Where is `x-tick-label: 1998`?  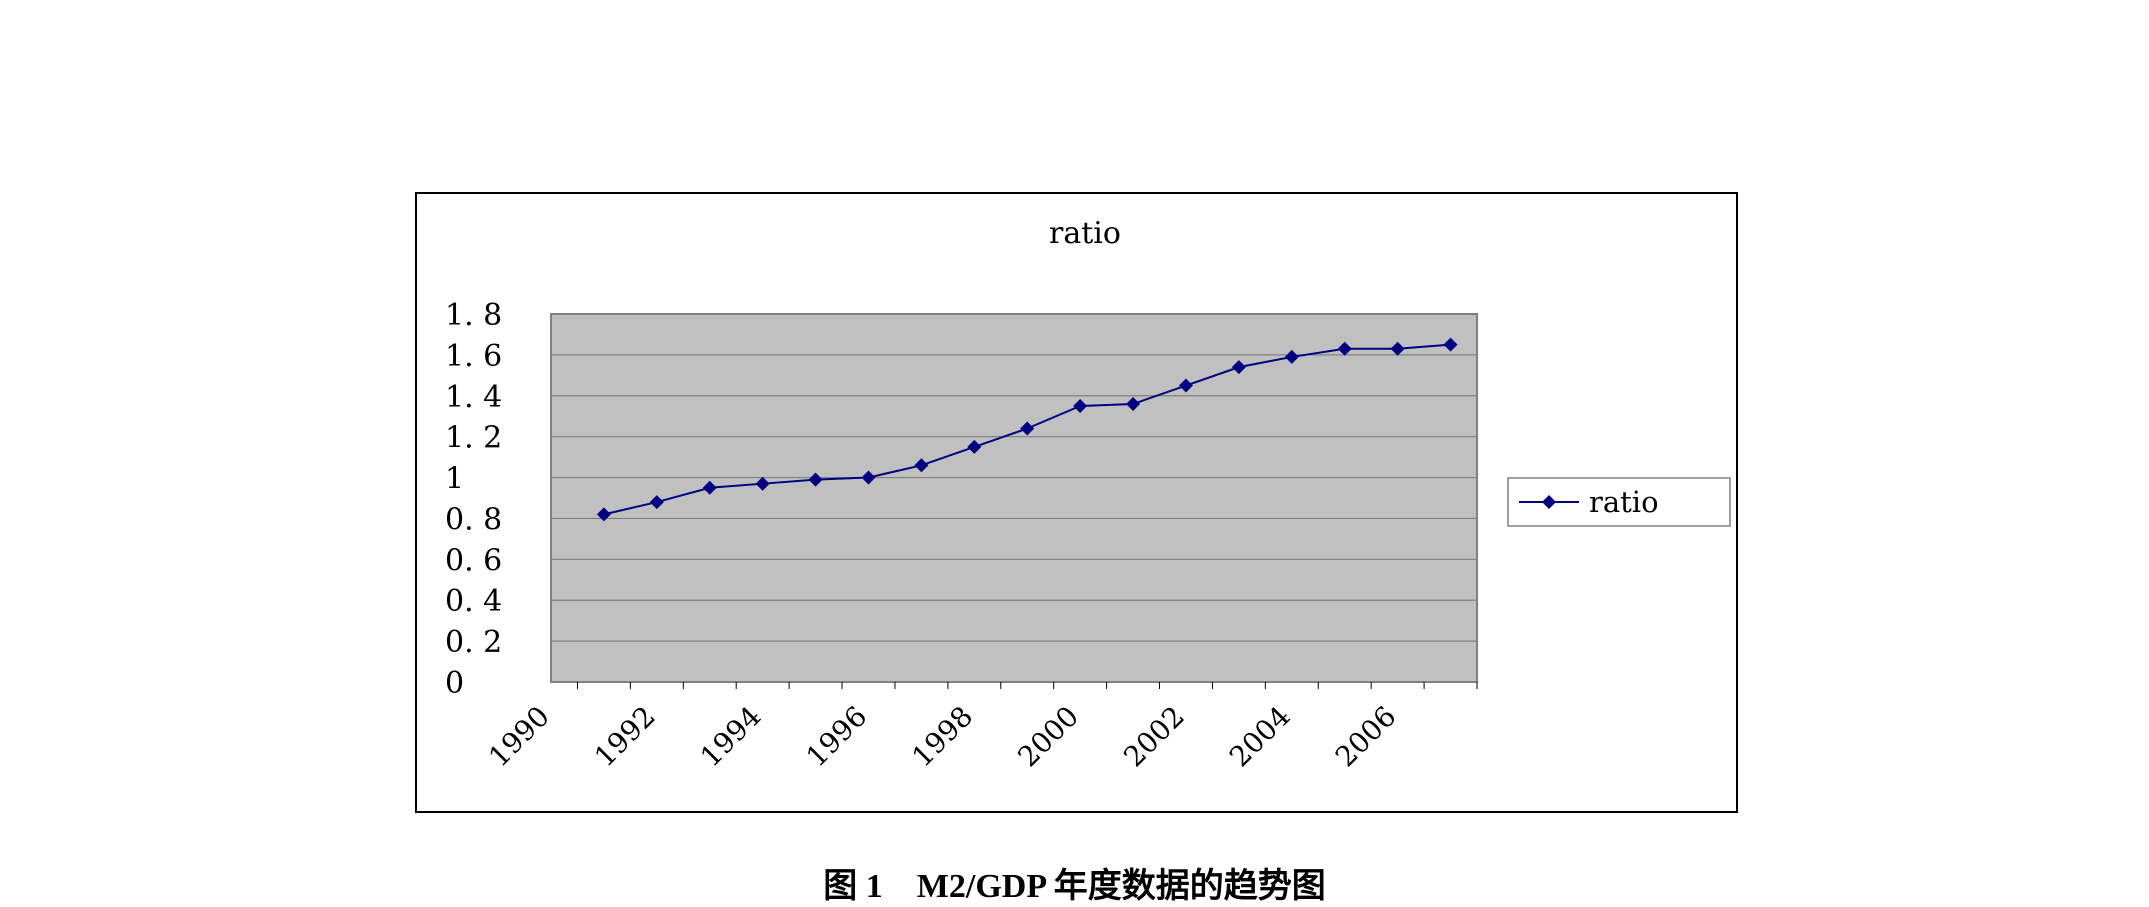
x-tick-label: 1998 is located at coordinates (943, 737).